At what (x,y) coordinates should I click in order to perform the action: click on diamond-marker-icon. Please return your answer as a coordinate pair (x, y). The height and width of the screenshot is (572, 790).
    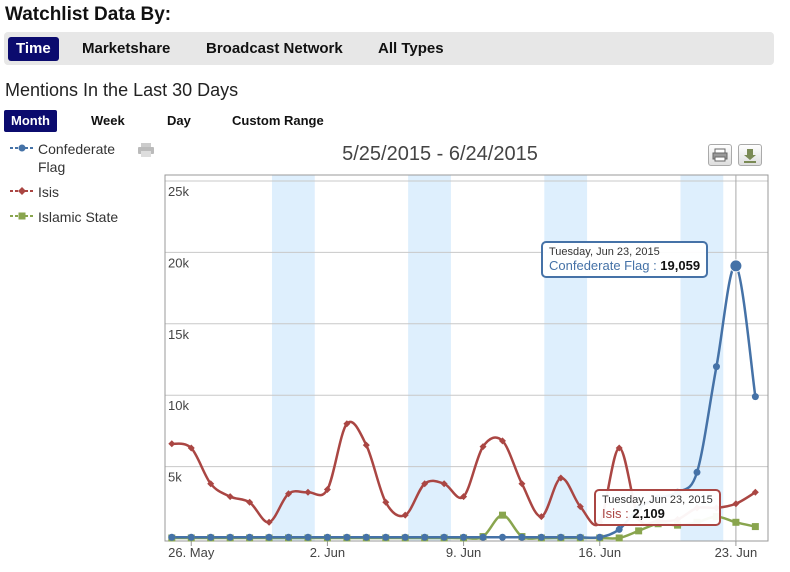
    Looking at the image, I should click on (22, 191).